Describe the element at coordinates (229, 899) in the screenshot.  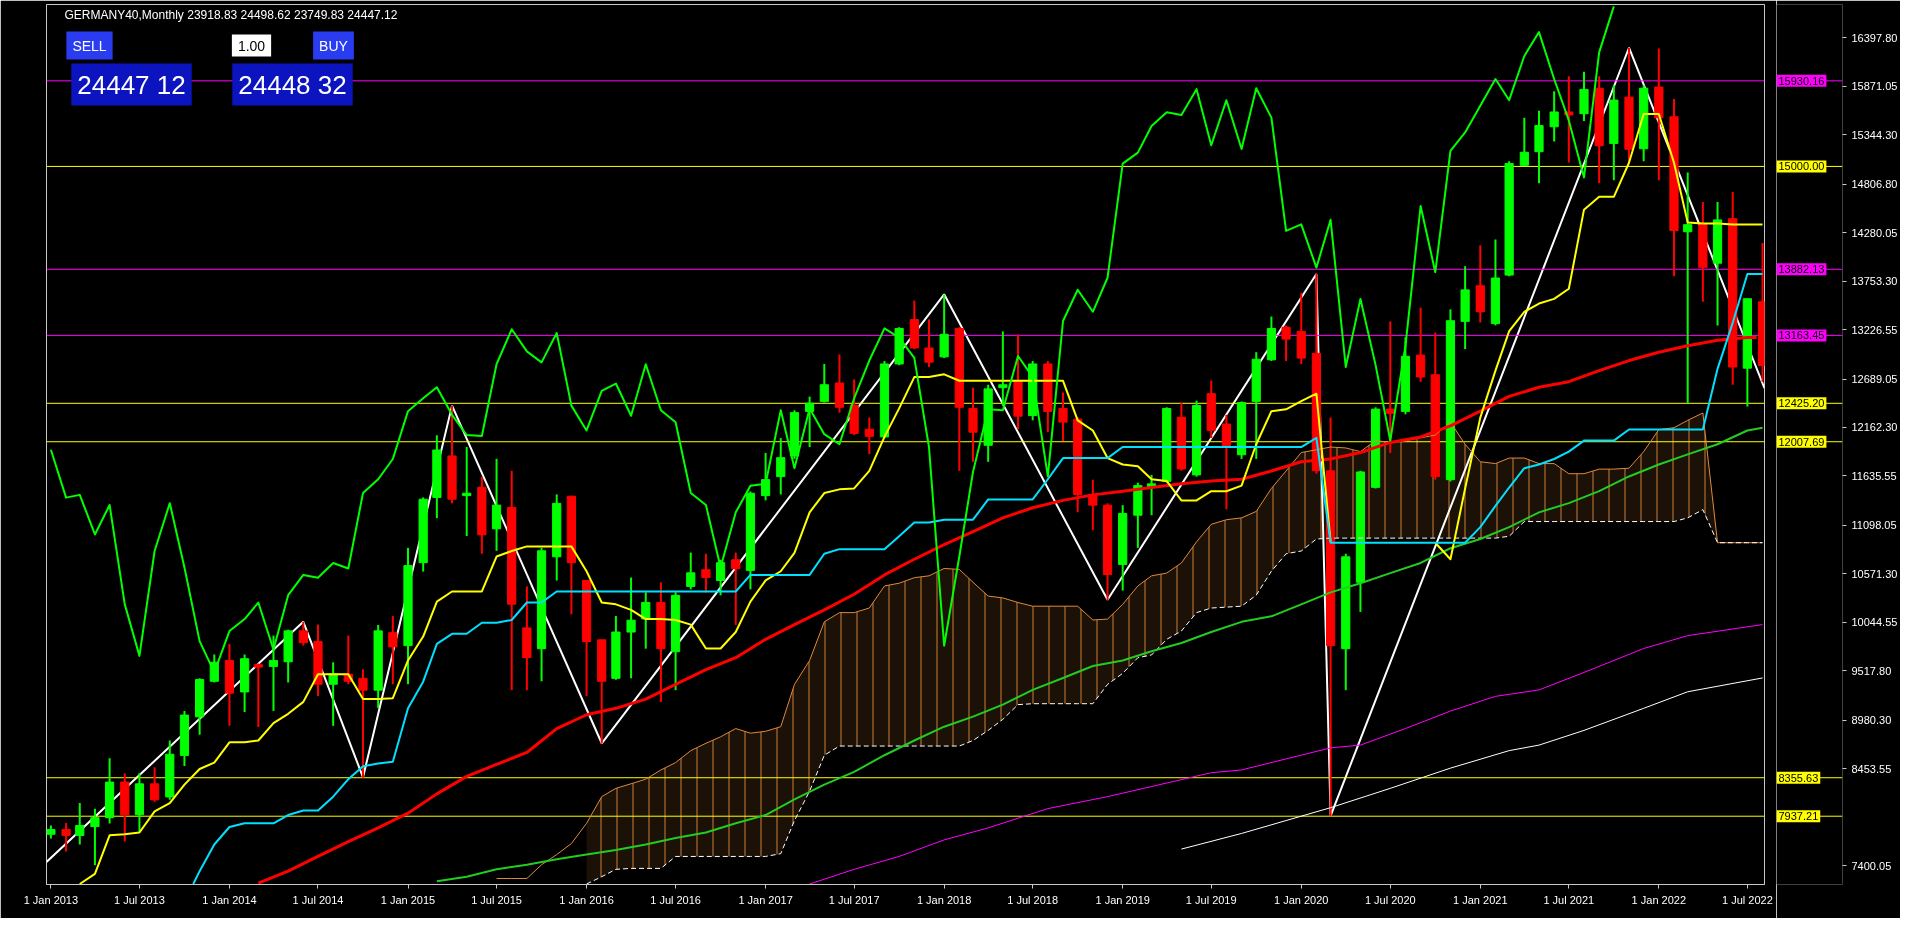
I see `x-tick-label: 1 Jan 2014` at that location.